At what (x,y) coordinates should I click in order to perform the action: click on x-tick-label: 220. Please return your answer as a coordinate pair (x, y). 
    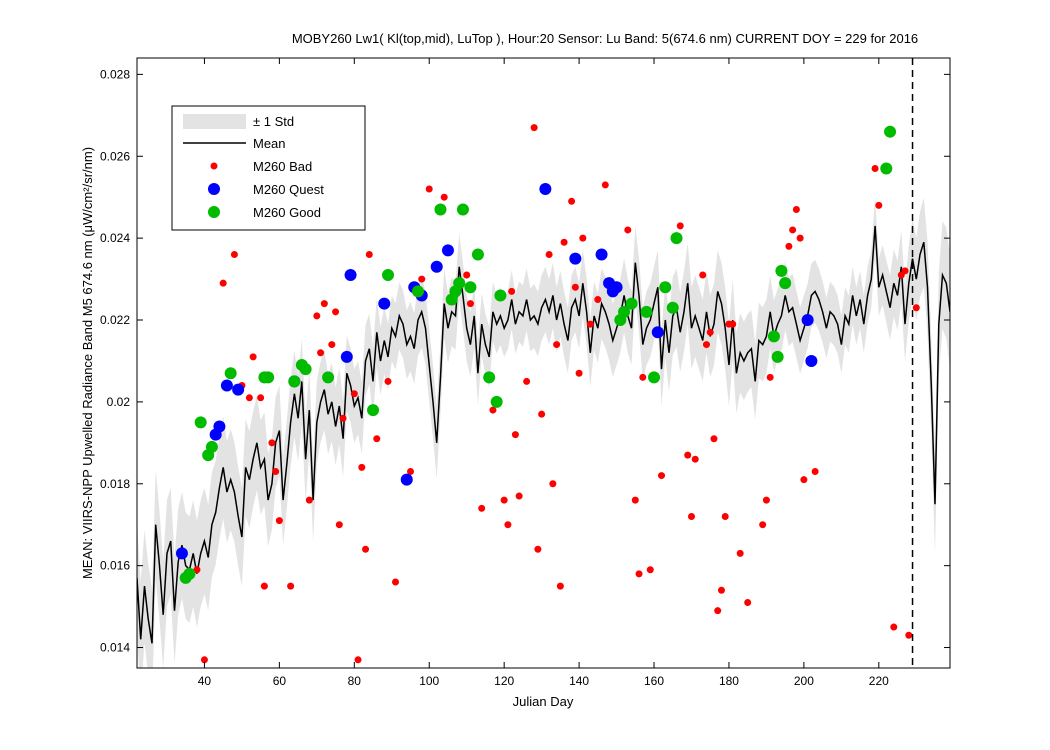
    Looking at the image, I should click on (879, 681).